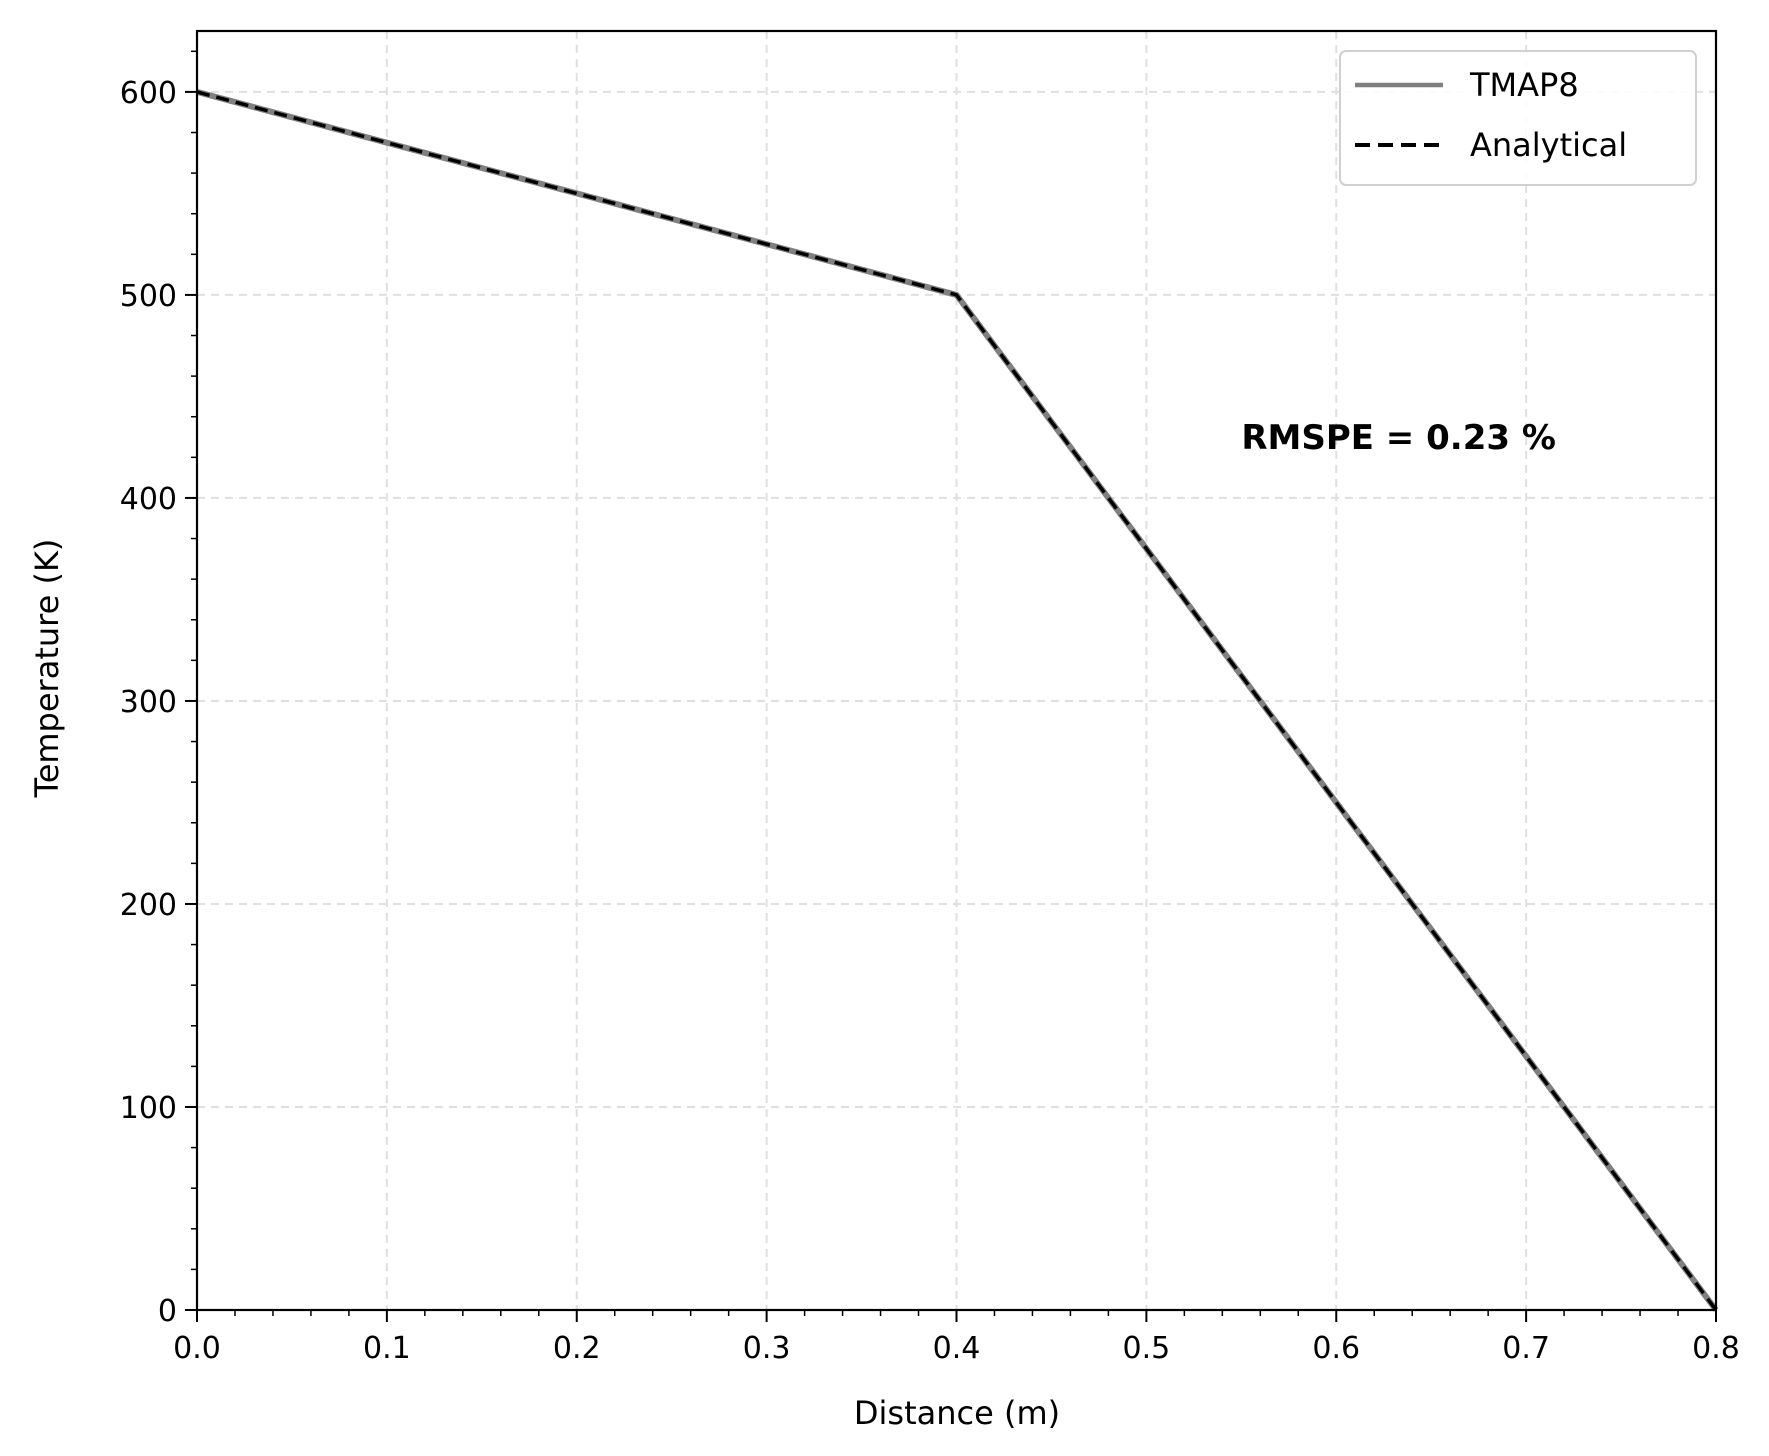 Image resolution: width=1769 pixels, height=1456 pixels. Describe the element at coordinates (957, 1348) in the screenshot. I see `x-tick-label: 0.4` at that location.